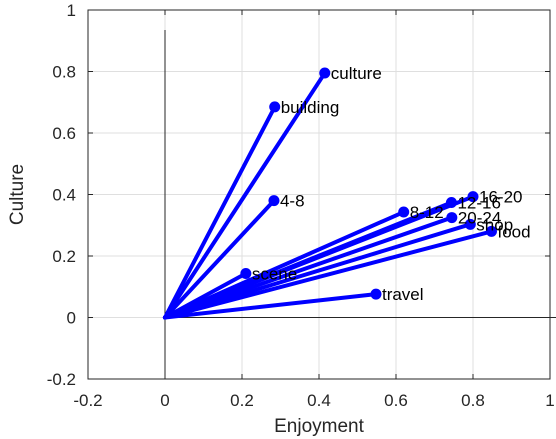  Describe the element at coordinates (292, 201) in the screenshot. I see `point-label-4-8: 4-8` at that location.